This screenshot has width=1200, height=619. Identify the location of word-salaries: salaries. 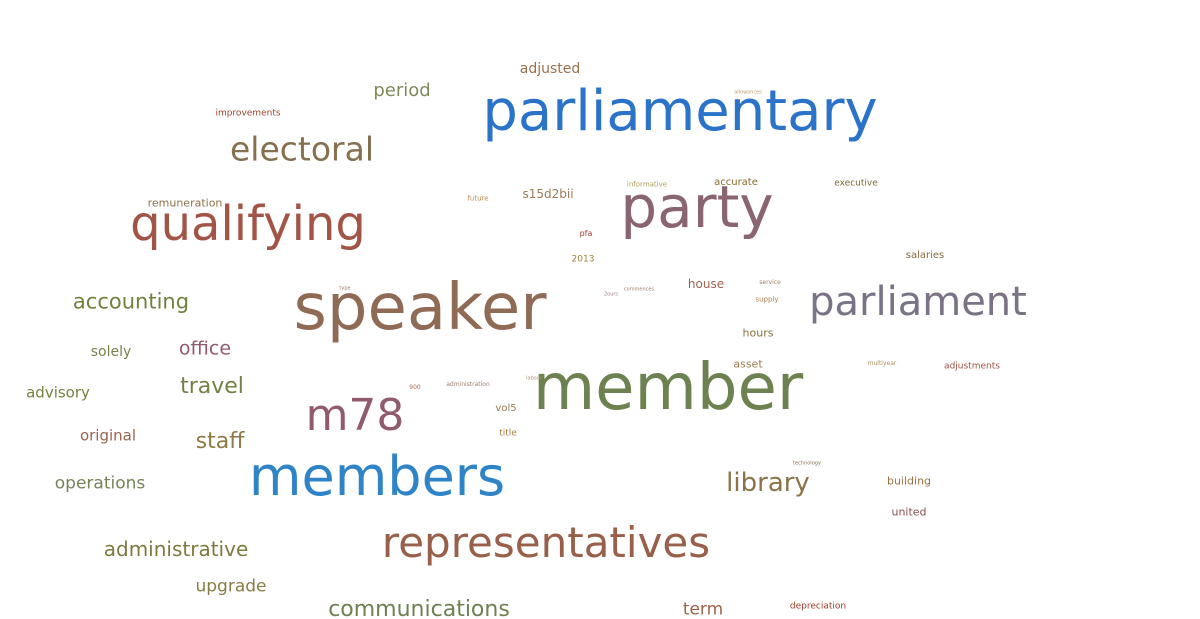
(925, 255).